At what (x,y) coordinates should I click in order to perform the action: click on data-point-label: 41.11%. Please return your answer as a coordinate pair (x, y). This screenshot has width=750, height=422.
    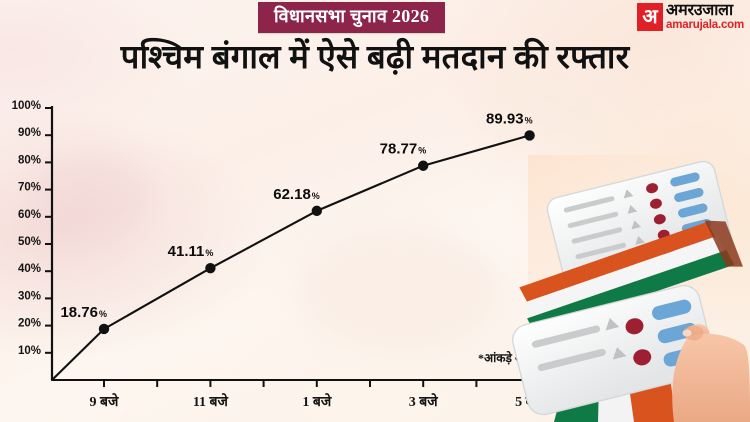
    Looking at the image, I should click on (191, 251).